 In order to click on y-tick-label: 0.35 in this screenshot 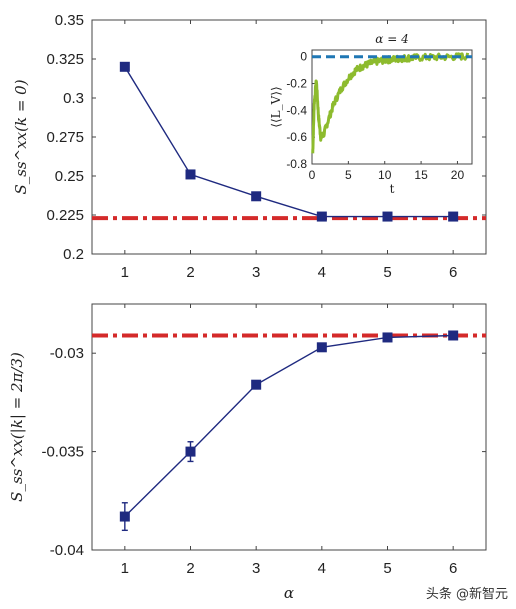, I will do `click(69, 20)`.